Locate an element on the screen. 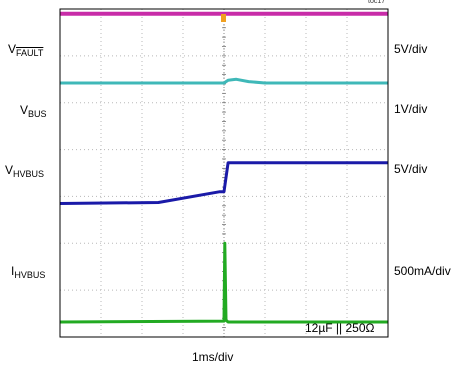  figure-id: toc17 is located at coordinates (377, 2).